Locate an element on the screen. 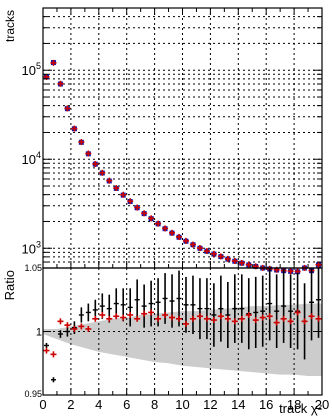 This screenshot has height=418, width=332. x-tick-label: 6 is located at coordinates (126, 404).